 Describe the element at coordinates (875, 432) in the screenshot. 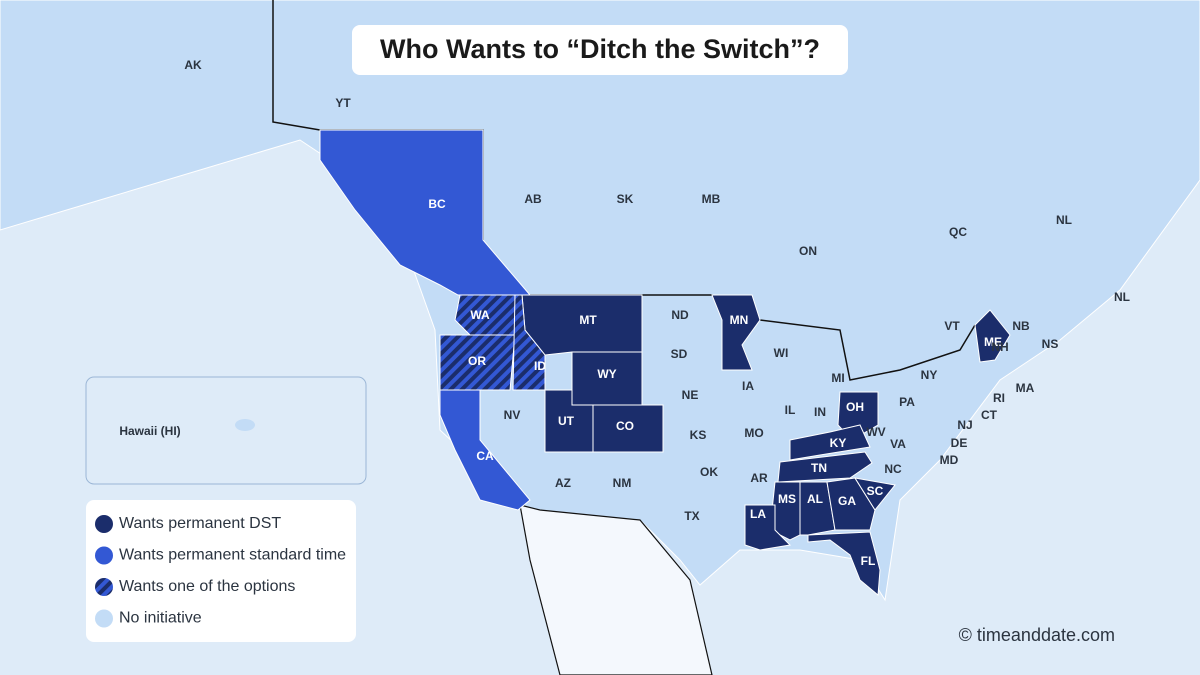

I see `region-label: WV` at that location.